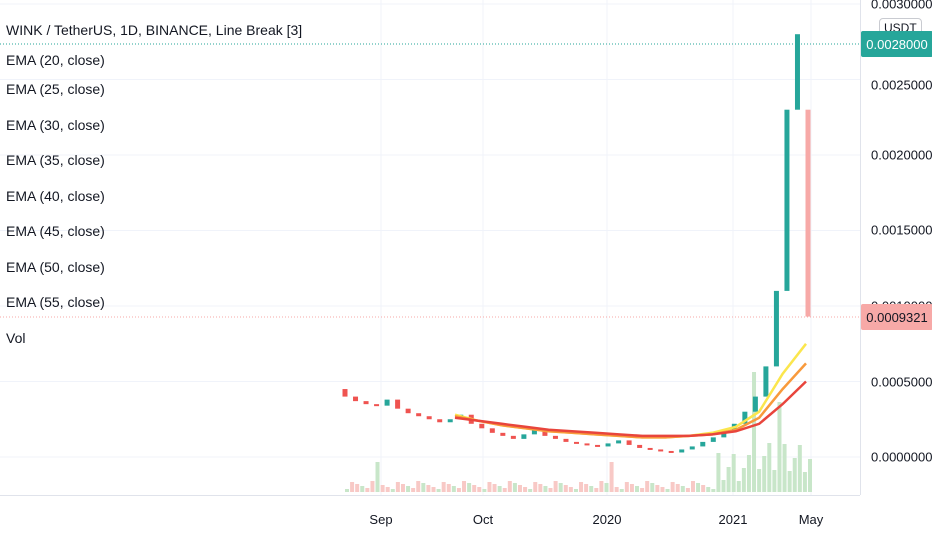 This screenshot has height=550, width=932. What do you see at coordinates (896, 44) in the screenshot?
I see `last-price-badge: 0.0028000` at bounding box center [896, 44].